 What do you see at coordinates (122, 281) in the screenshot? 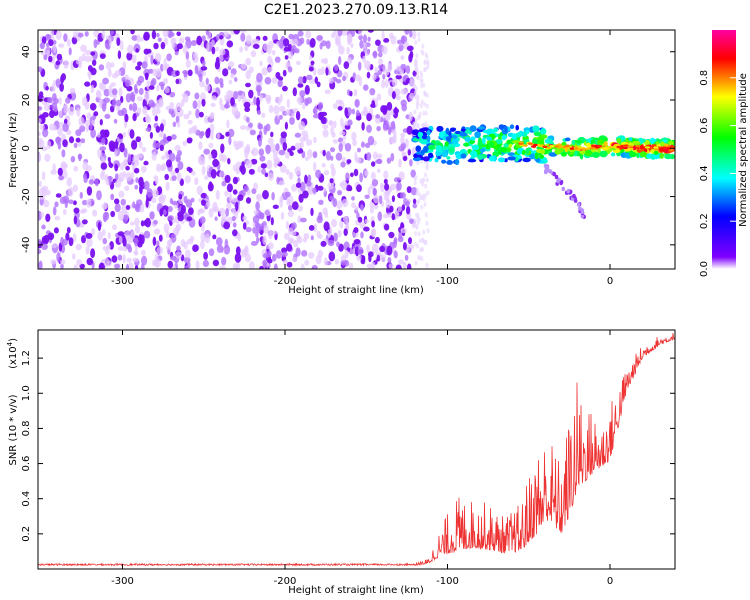
I see `top-x-tick-label: -300` at bounding box center [122, 281].